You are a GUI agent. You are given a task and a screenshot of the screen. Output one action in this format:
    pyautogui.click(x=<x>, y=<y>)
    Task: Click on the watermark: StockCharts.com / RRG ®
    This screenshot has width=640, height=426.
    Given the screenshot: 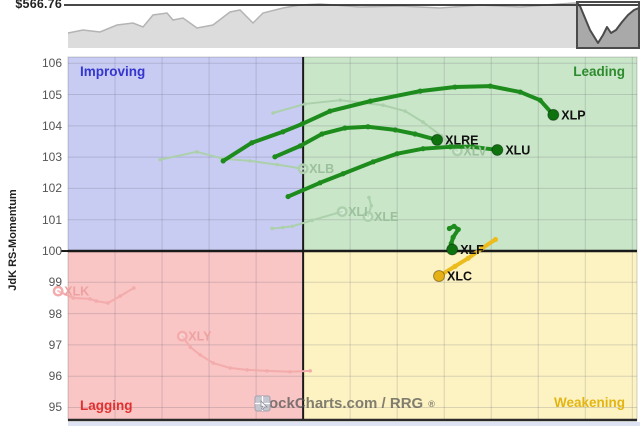 What is the action you would take?
    pyautogui.click(x=344, y=403)
    